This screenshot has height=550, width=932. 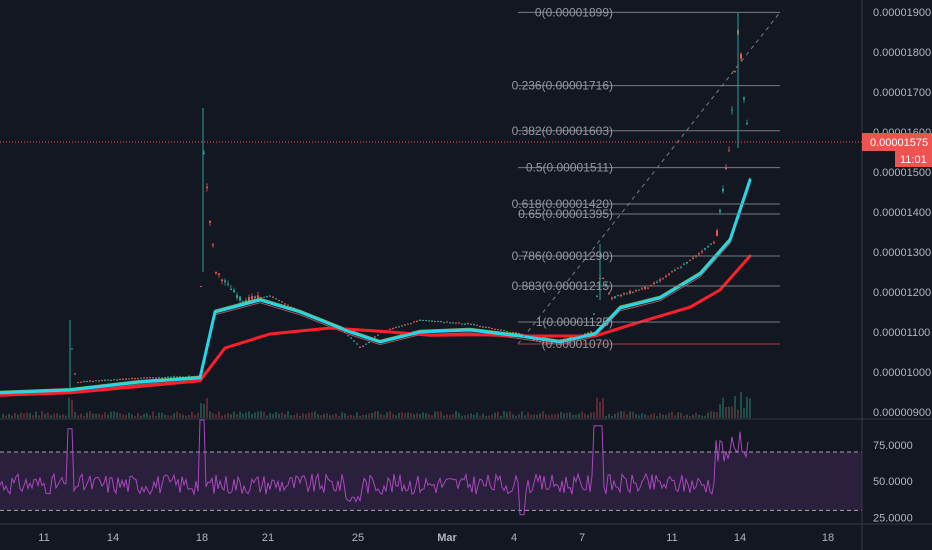 I want to click on current-price-label: 0.00001575, so click(x=899, y=143).